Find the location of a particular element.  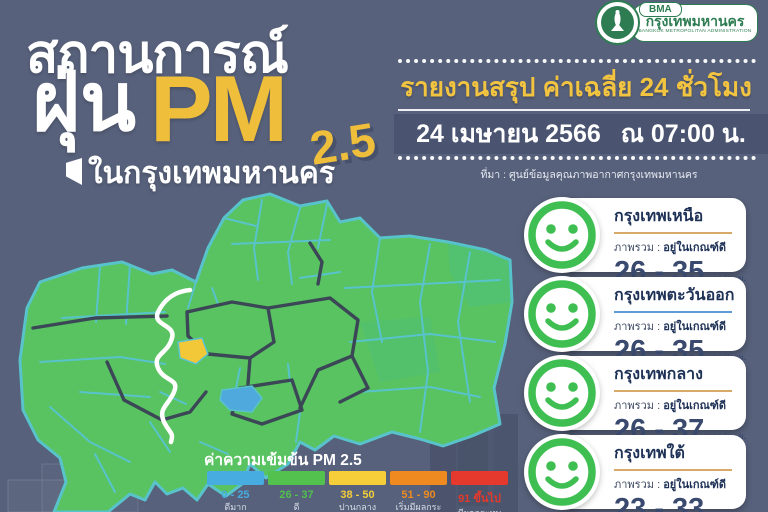

page-title-dust-word: ฝุ่น is located at coordinates (84, 102).